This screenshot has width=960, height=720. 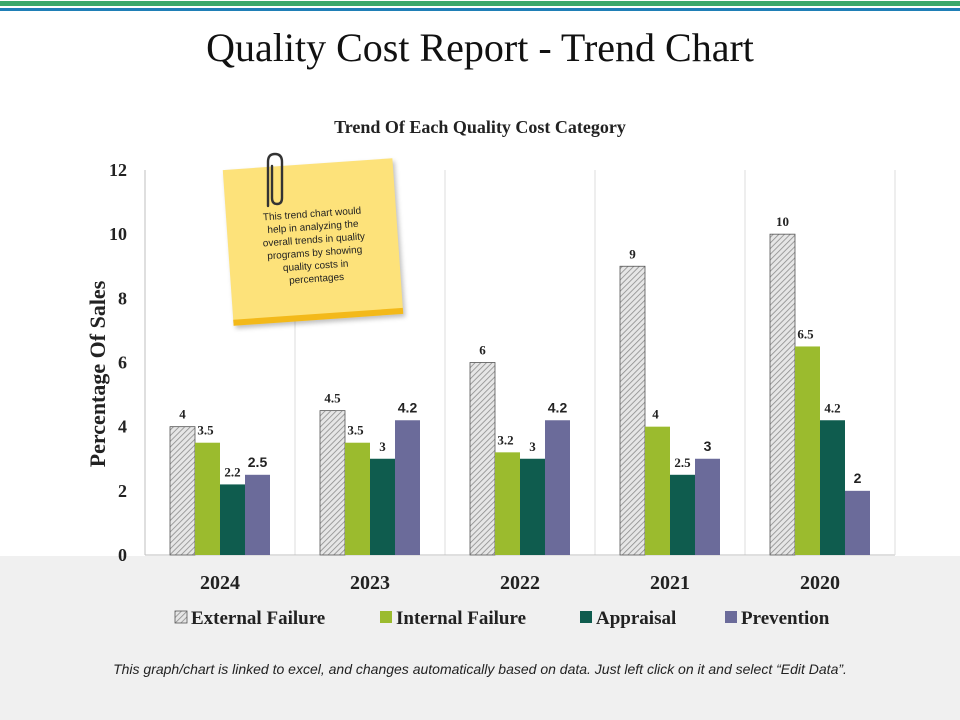 I want to click on legend-label: Prevention, so click(x=785, y=618).